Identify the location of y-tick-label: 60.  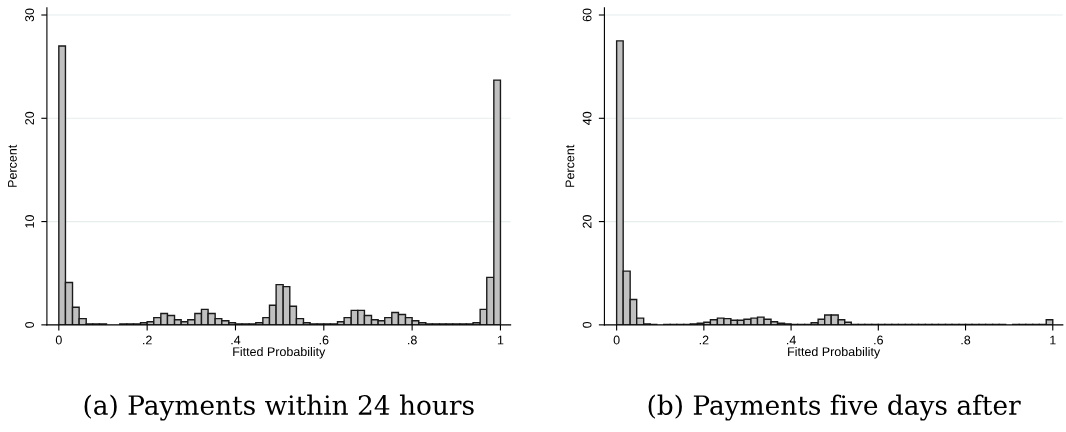
(587, 15).